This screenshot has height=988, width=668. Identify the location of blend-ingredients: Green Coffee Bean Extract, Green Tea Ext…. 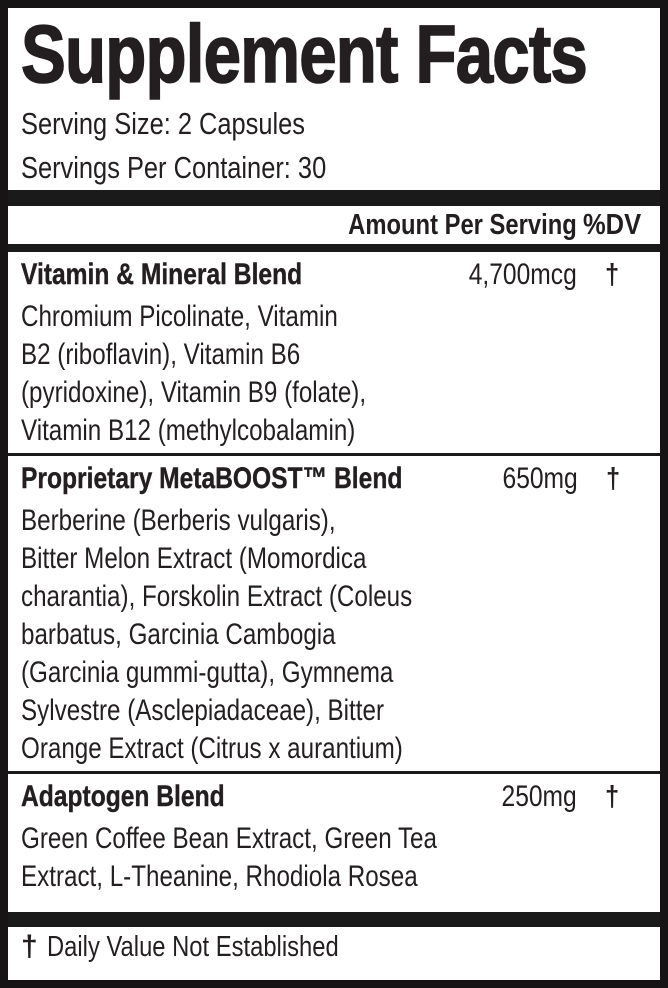
(334, 858).